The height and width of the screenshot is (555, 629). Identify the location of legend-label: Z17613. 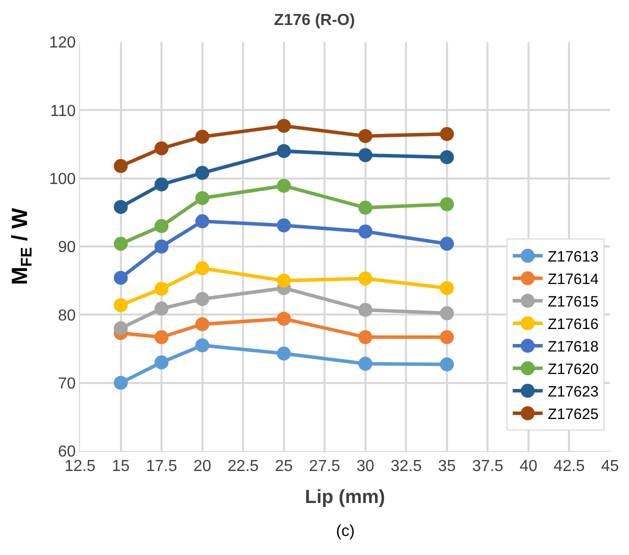
(573, 257).